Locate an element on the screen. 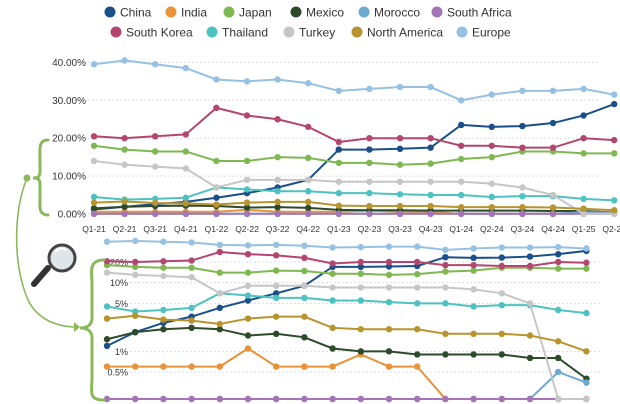 The height and width of the screenshot is (404, 620). top-xtick-label: Q2-22 is located at coordinates (247, 229).